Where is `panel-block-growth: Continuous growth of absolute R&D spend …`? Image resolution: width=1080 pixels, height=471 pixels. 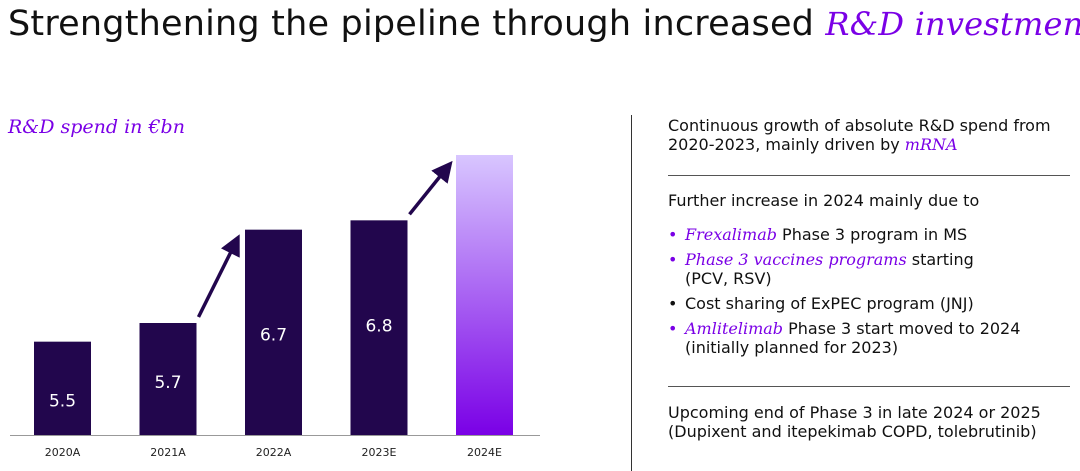 panel-block-growth: Continuous growth of absolute R&D spend … is located at coordinates (870, 135).